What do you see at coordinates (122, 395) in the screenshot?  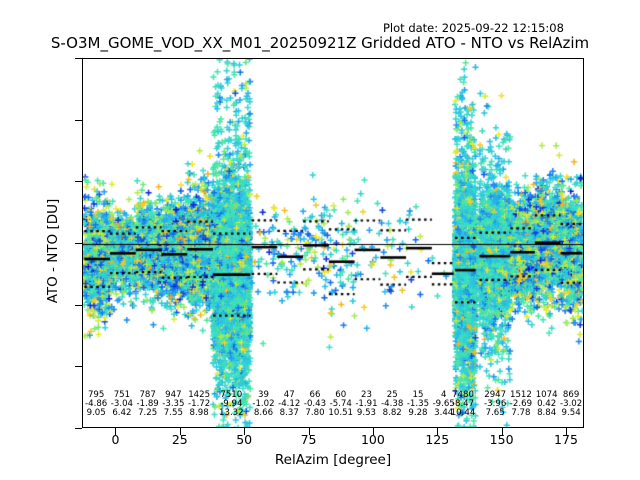 I see `bin-stat-count: 751` at bounding box center [122, 395].